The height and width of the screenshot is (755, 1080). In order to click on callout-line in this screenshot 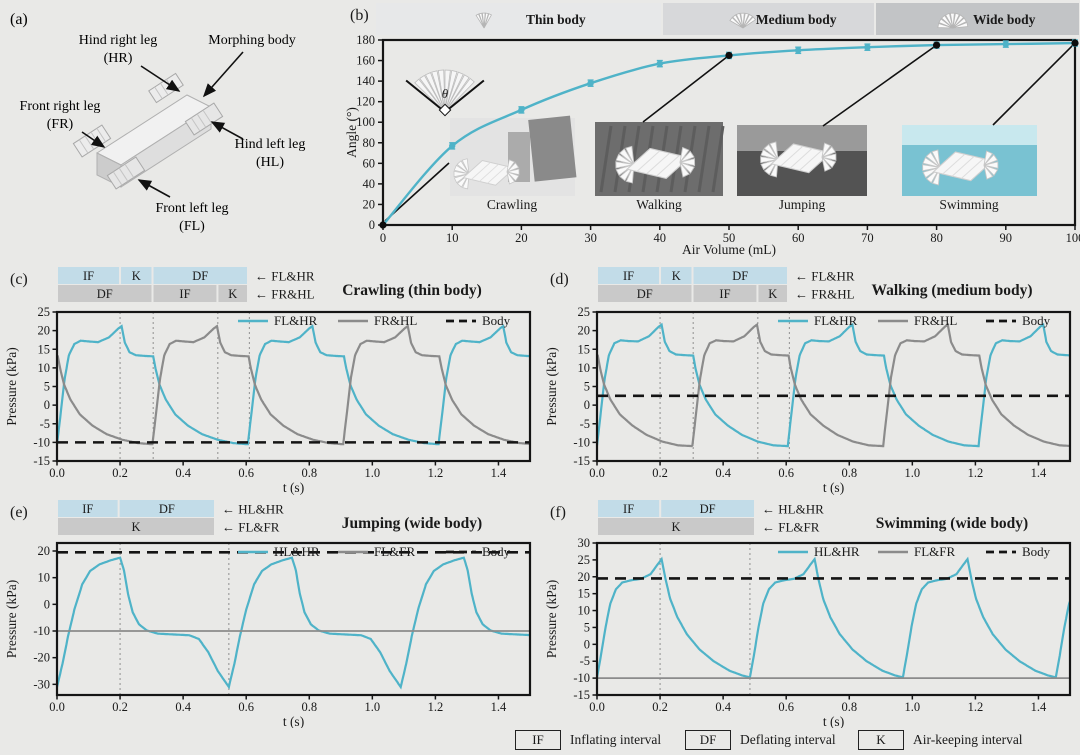, I will do `click(880, 85)`.